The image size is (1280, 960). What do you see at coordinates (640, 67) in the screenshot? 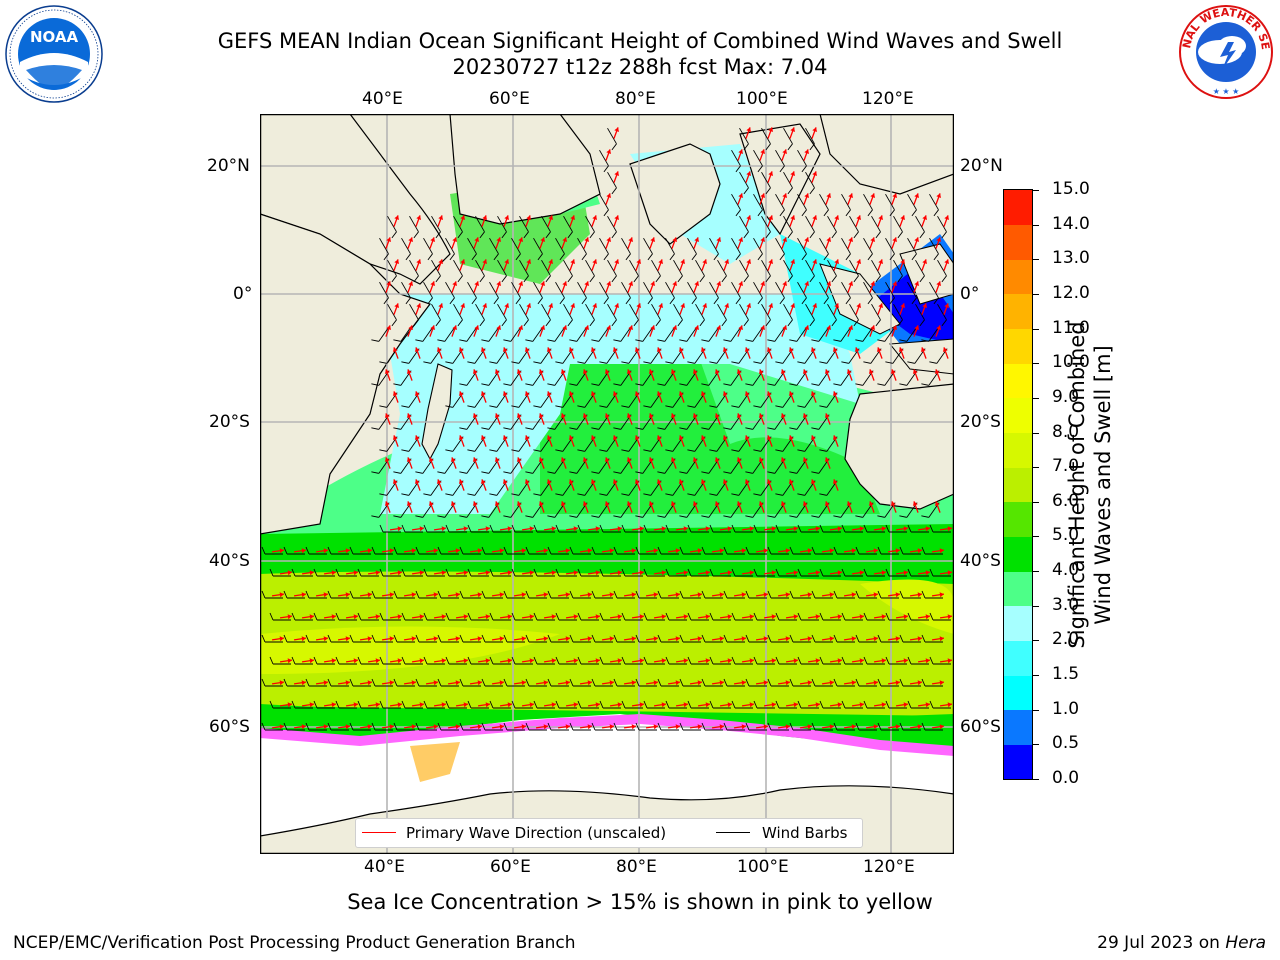
I see `chart-subtitle: 20230727 t12z 288h fcst Max: 7.04` at bounding box center [640, 67].